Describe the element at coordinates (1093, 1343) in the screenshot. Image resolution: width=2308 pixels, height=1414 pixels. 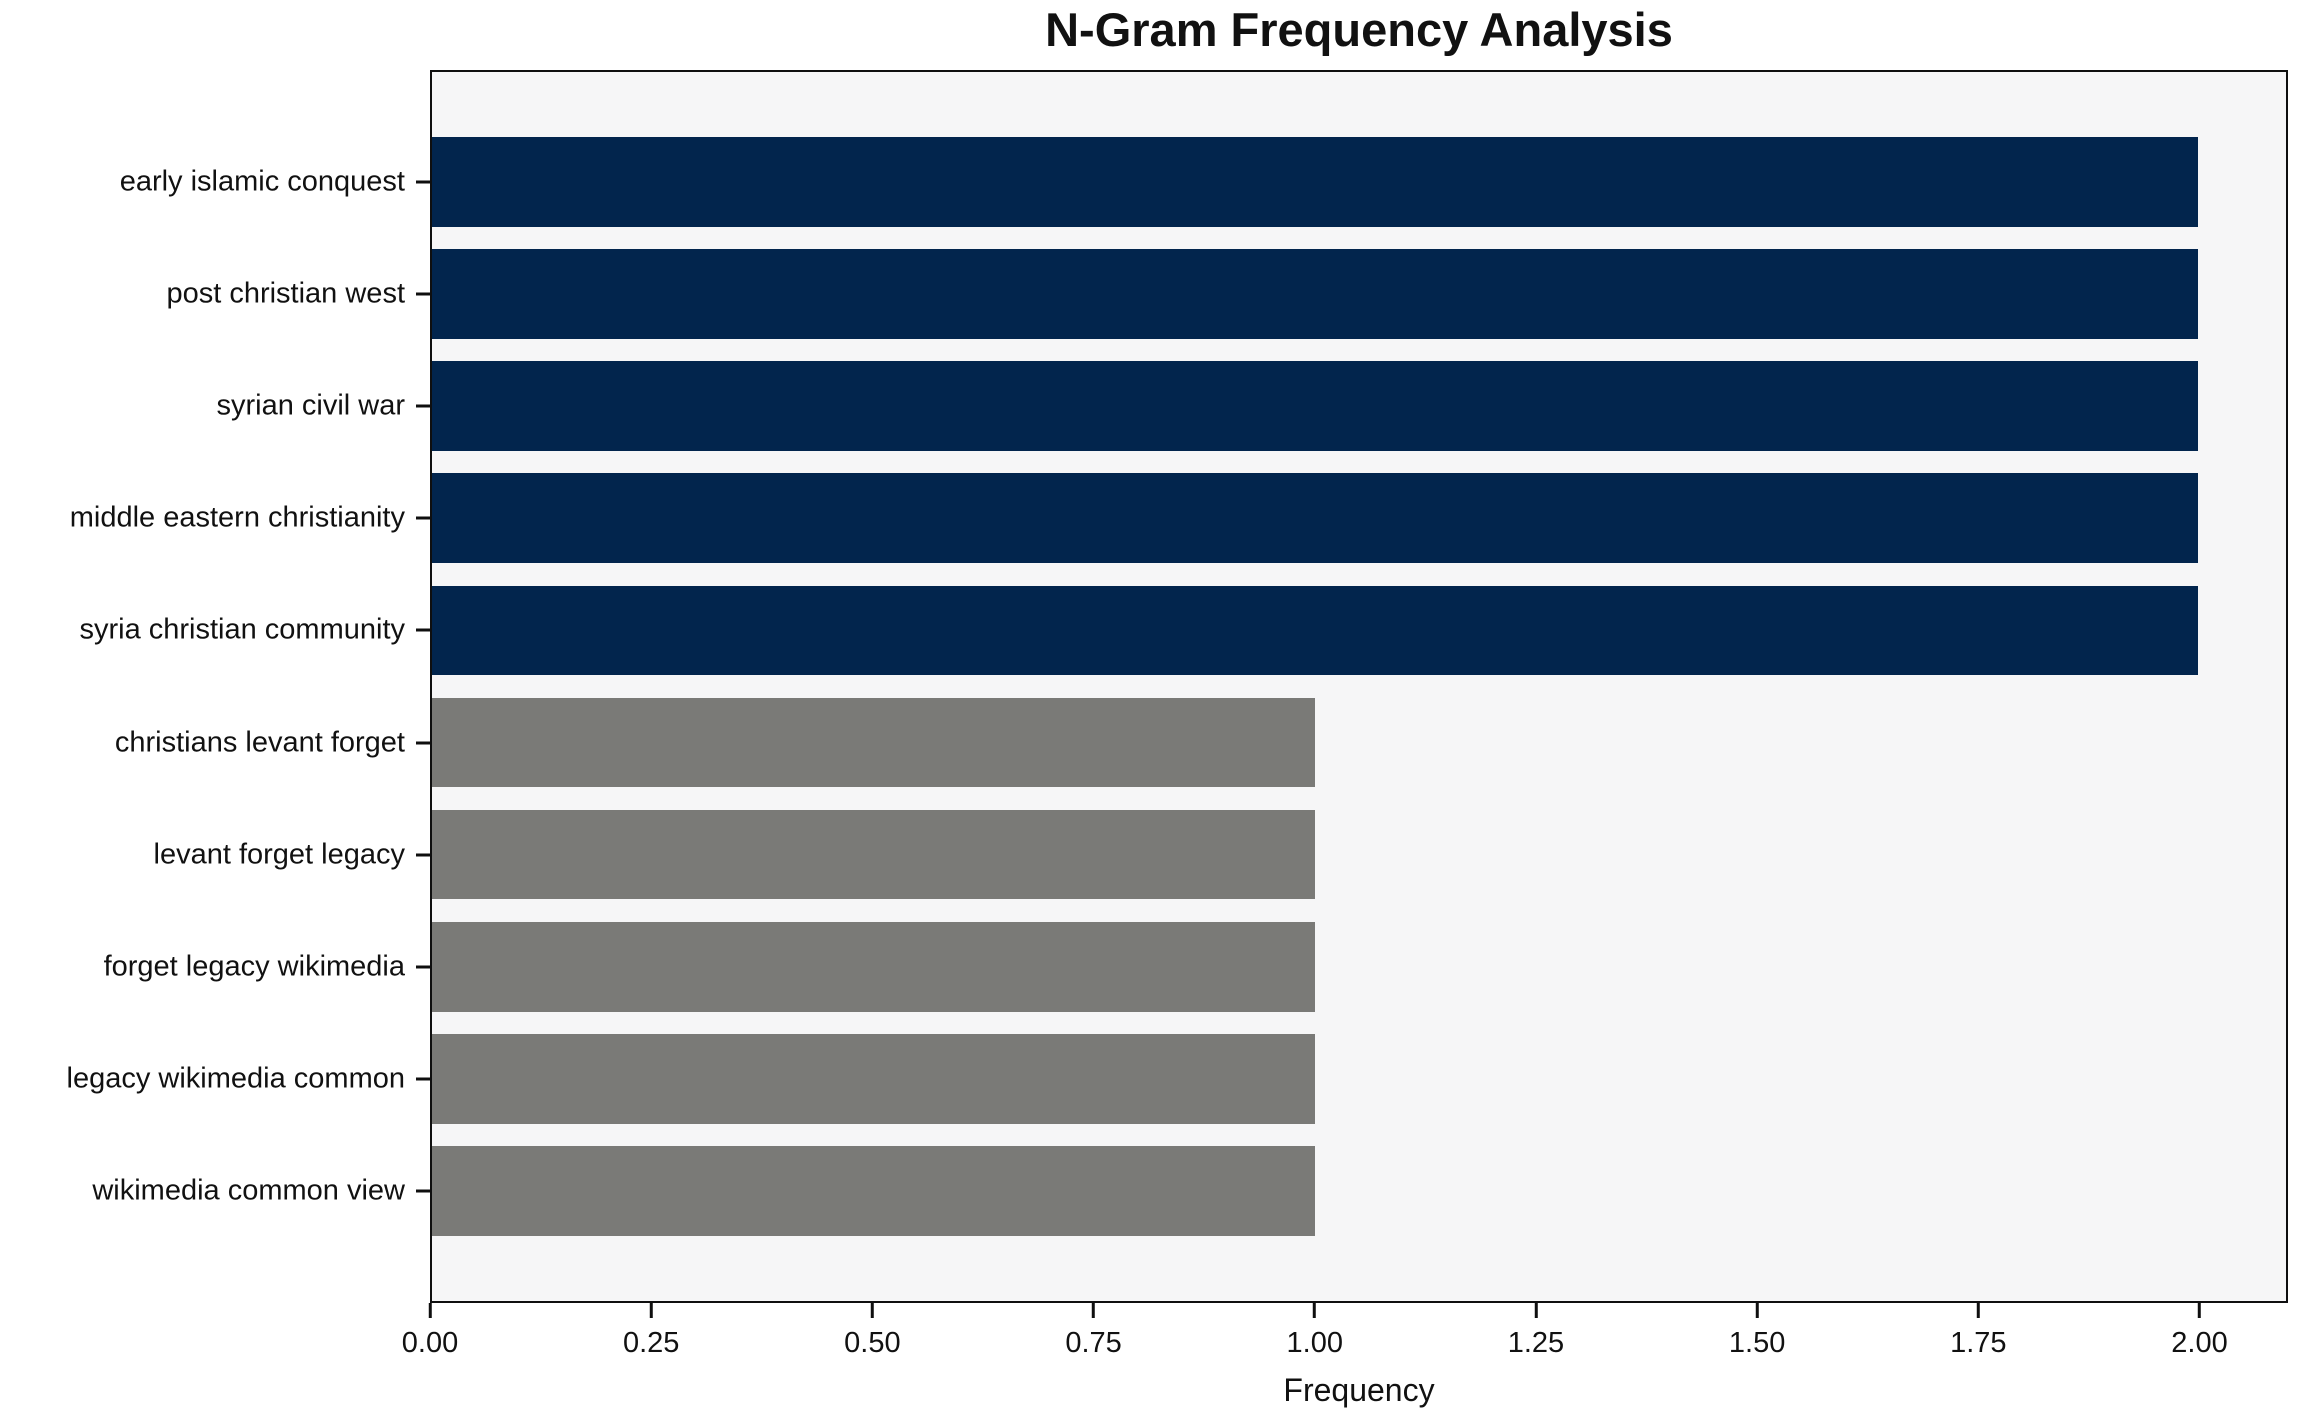
I see `x-tick-label: 0.75` at that location.